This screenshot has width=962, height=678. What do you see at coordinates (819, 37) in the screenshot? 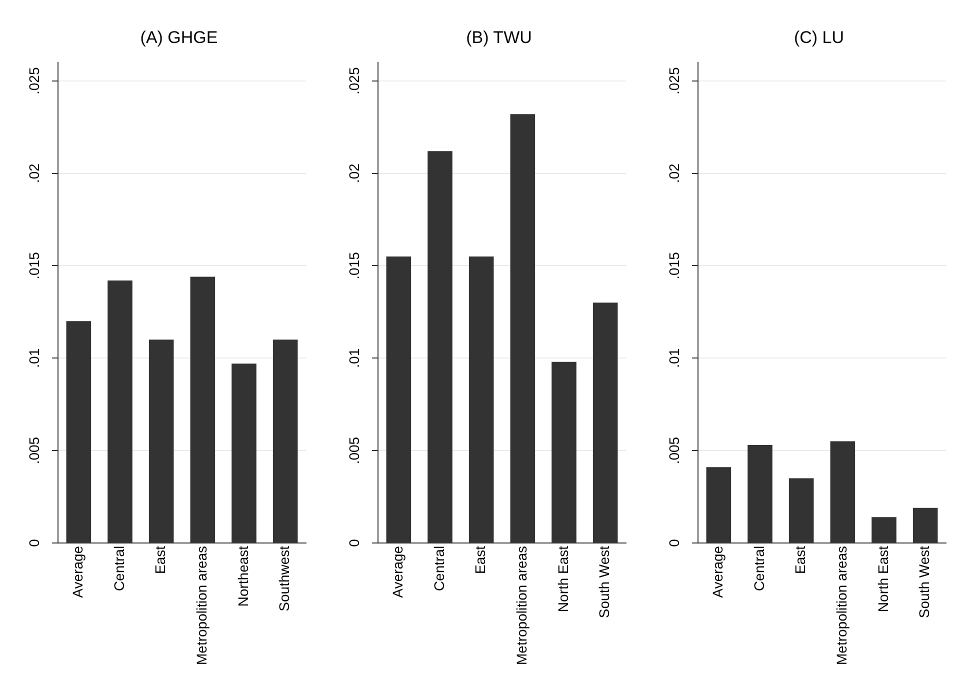
I see `chart-title: (C) LU` at bounding box center [819, 37].